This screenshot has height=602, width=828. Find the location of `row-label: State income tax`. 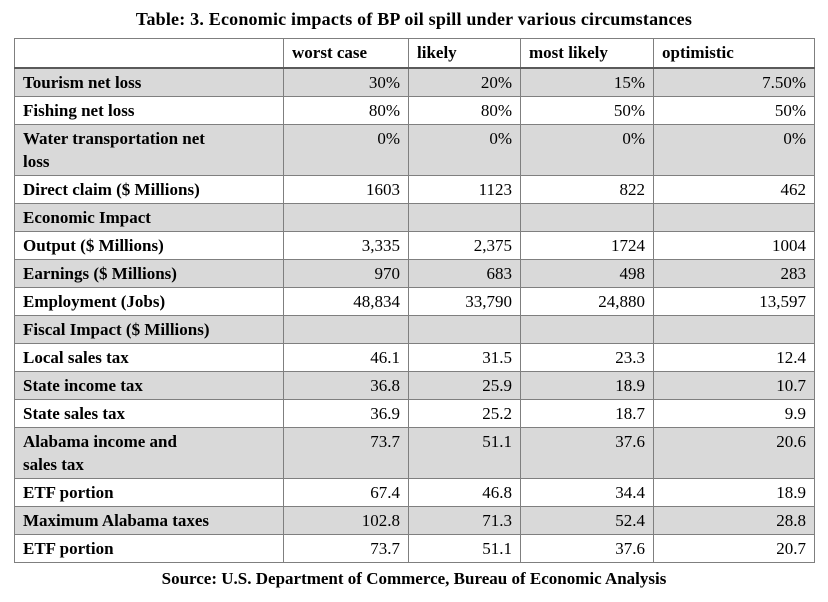

row-label: State income tax is located at coordinates (149, 385).